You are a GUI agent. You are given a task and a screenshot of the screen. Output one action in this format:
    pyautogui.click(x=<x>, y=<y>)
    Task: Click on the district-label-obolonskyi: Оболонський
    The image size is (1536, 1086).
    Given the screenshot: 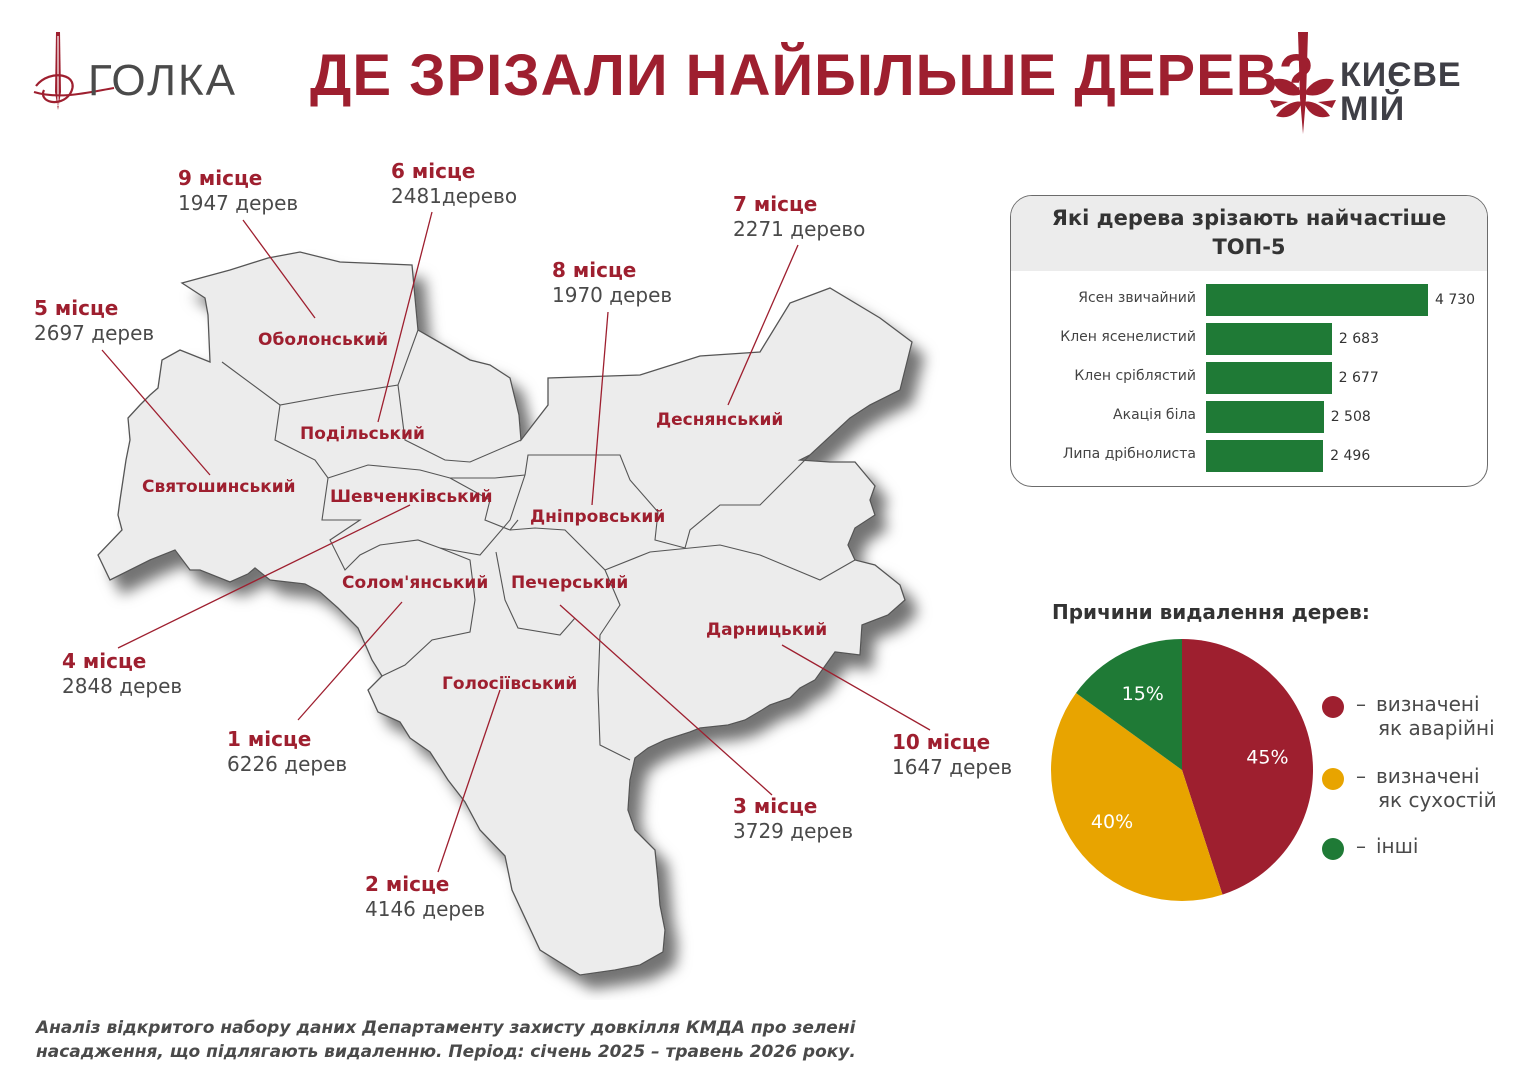 What is the action you would take?
    pyautogui.click(x=323, y=340)
    